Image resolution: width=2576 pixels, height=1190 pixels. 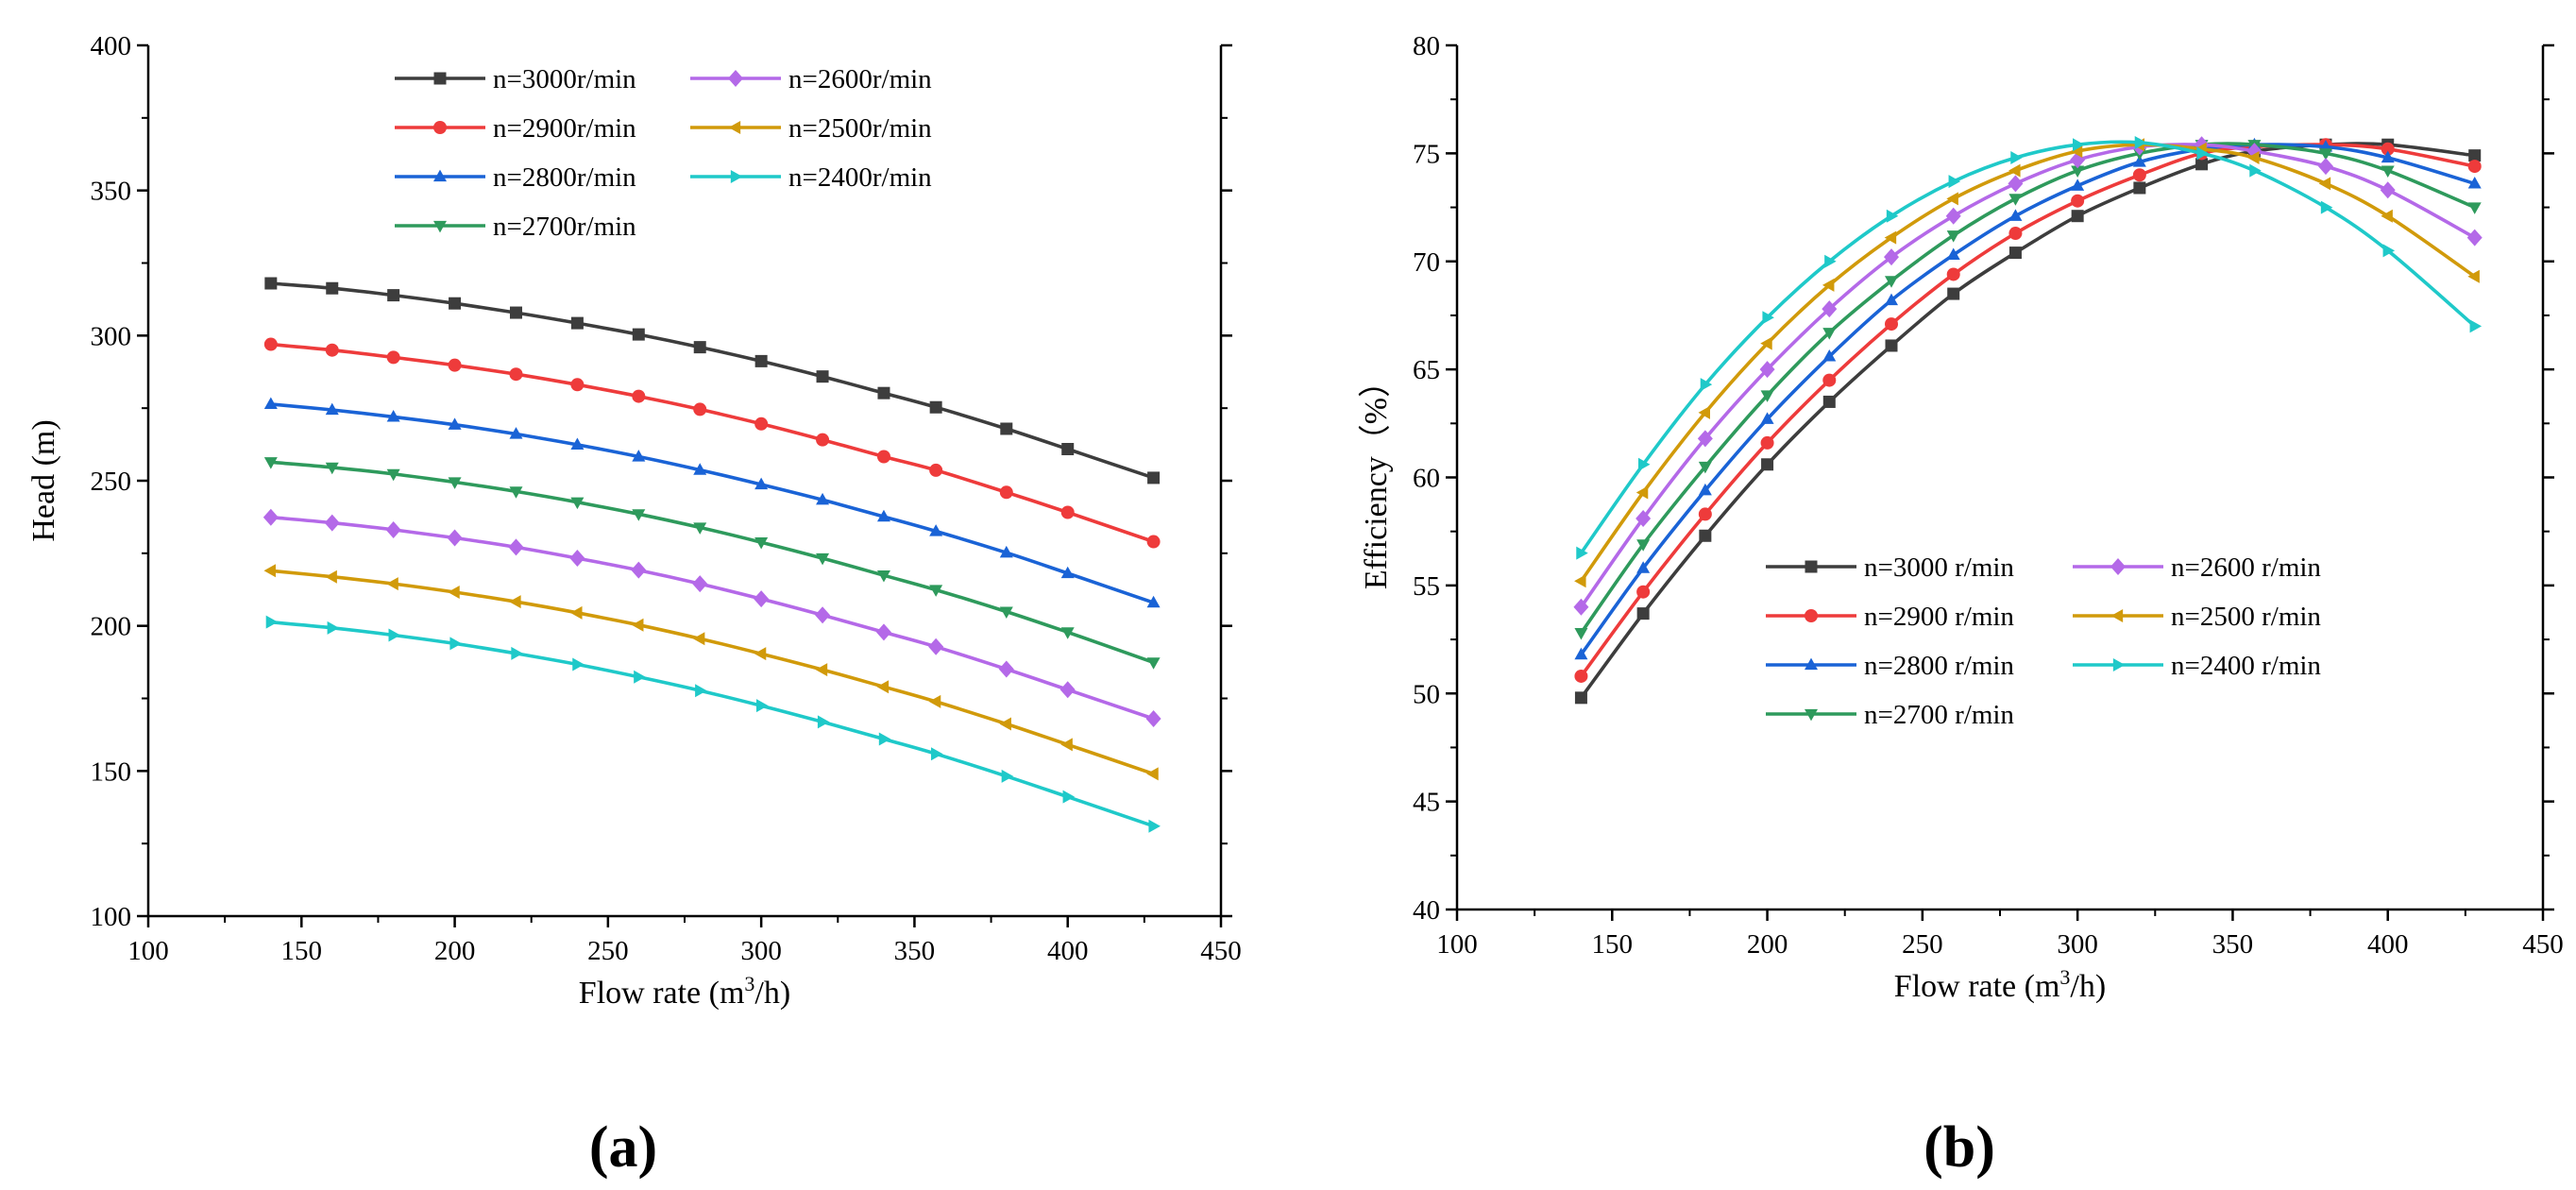 I want to click on x-tick-label: 300, so click(x=761, y=951).